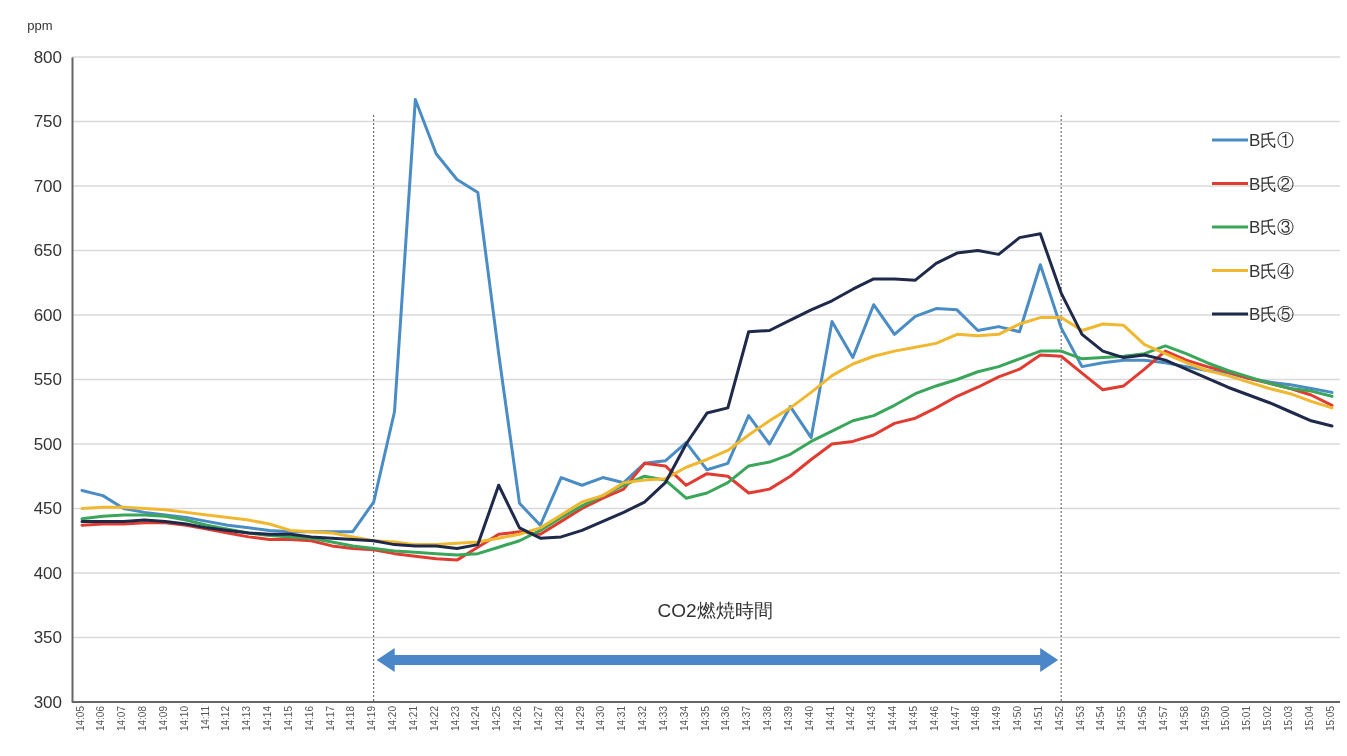 This screenshot has height=756, width=1347. I want to click on x-tick-label: 14:47, so click(955, 718).